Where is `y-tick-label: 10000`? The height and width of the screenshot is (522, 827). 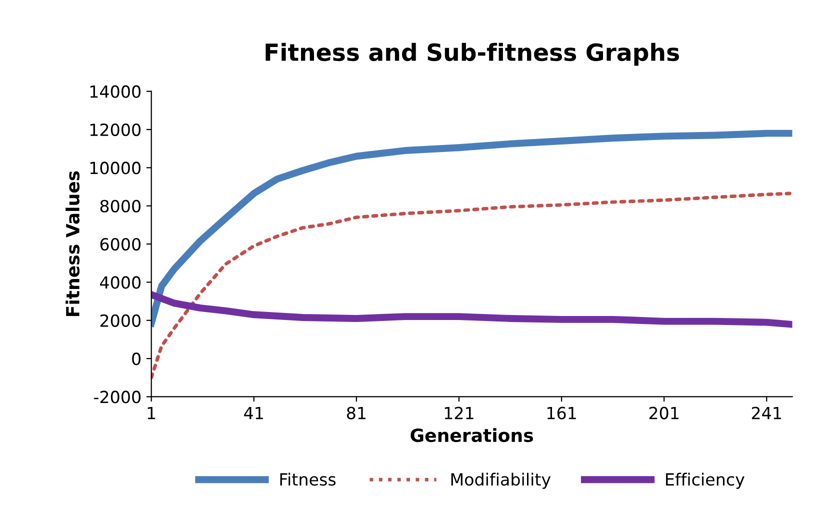
y-tick-label: 10000 is located at coordinates (115, 168).